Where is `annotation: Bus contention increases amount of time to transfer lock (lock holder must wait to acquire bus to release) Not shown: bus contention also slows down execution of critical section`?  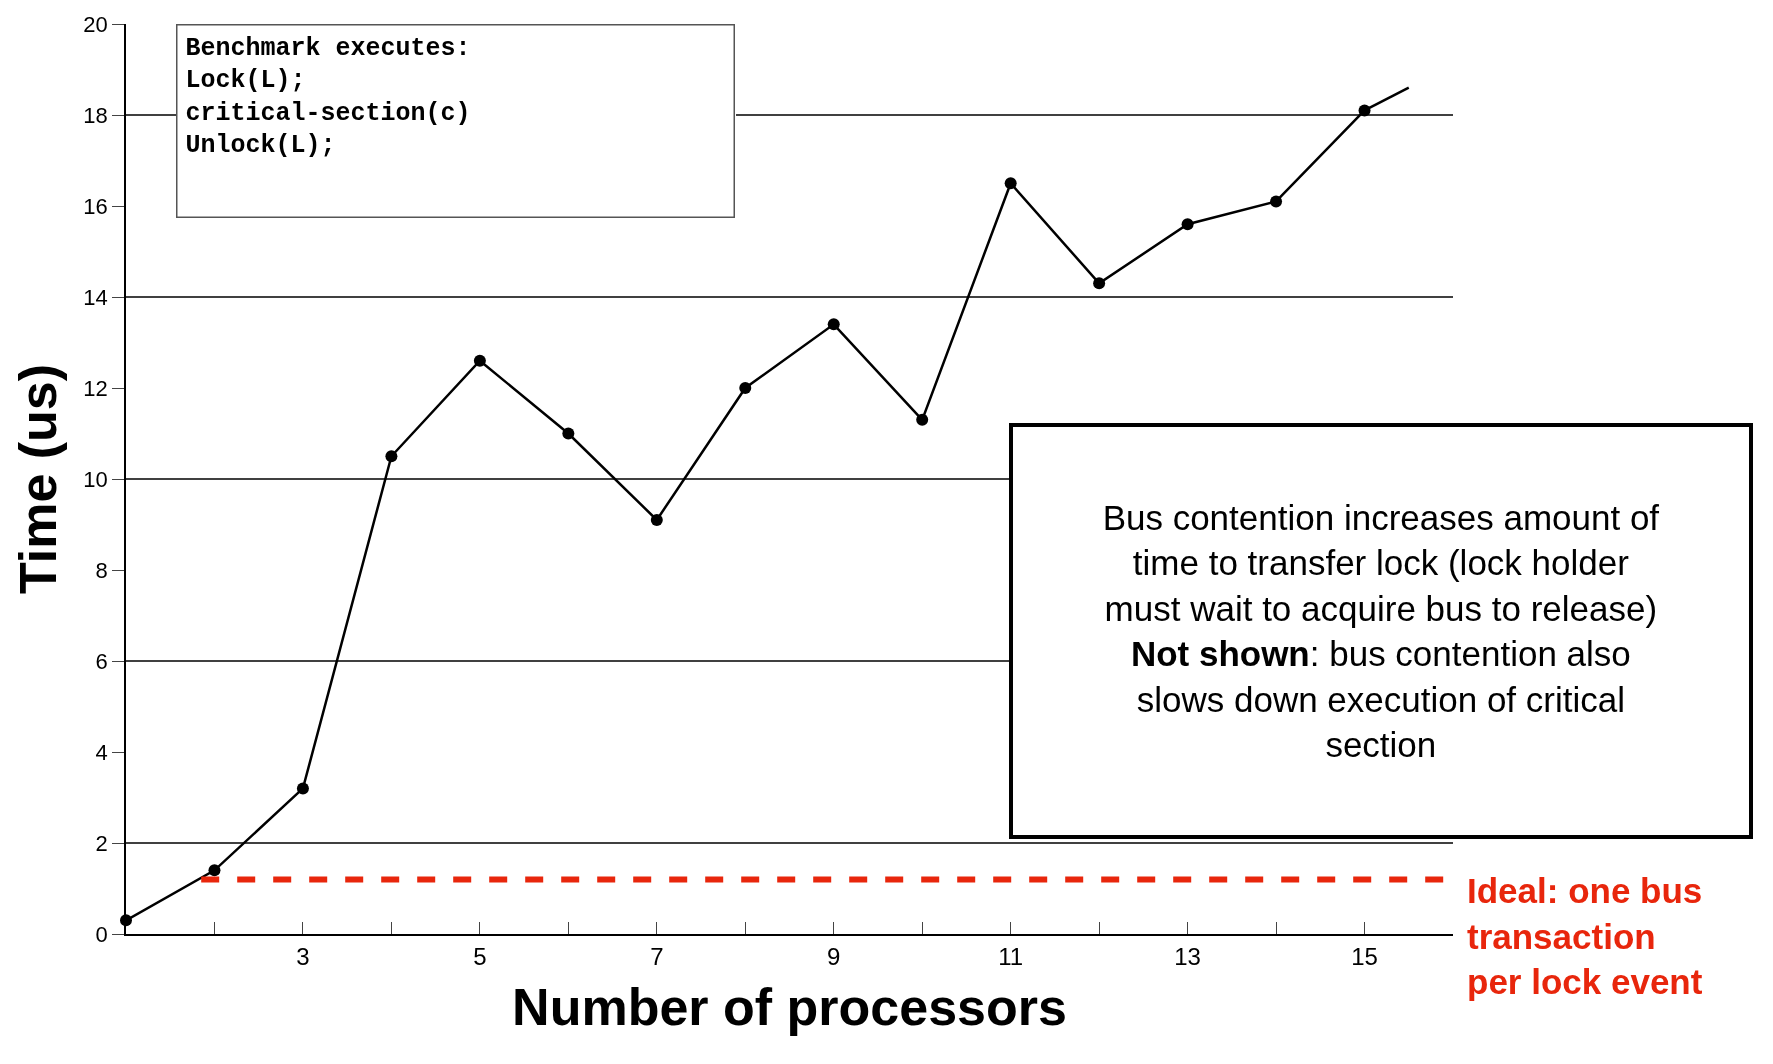 annotation: Bus contention increases amount of time to transfer lock (lock holder must wait to acquire bus to release) Not shown: bus contention also slows down execution of critical section is located at coordinates (1381, 631).